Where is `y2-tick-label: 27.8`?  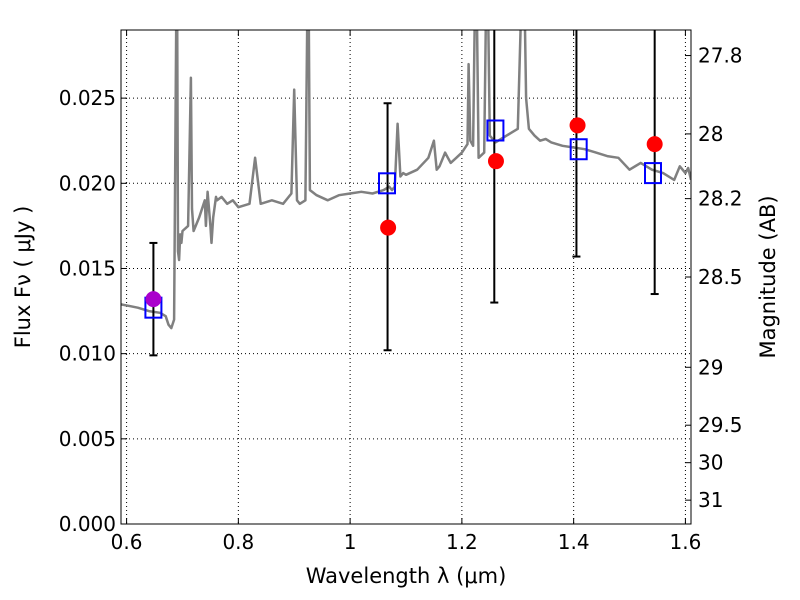
y2-tick-label: 27.8 is located at coordinates (720, 56).